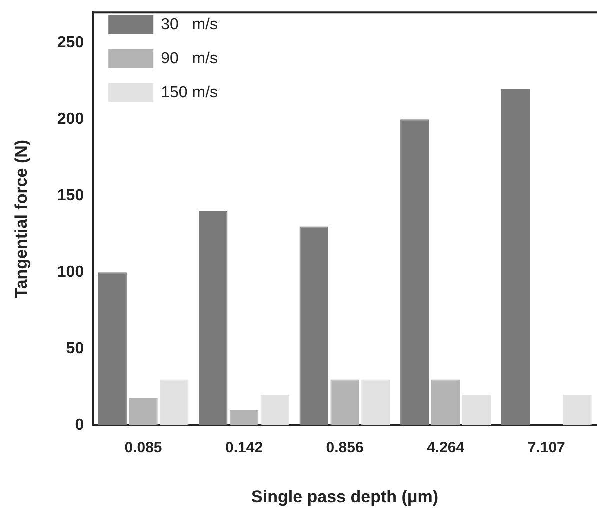 The image size is (597, 516). What do you see at coordinates (345, 448) in the screenshot?
I see `x-tick-label: 0.856` at bounding box center [345, 448].